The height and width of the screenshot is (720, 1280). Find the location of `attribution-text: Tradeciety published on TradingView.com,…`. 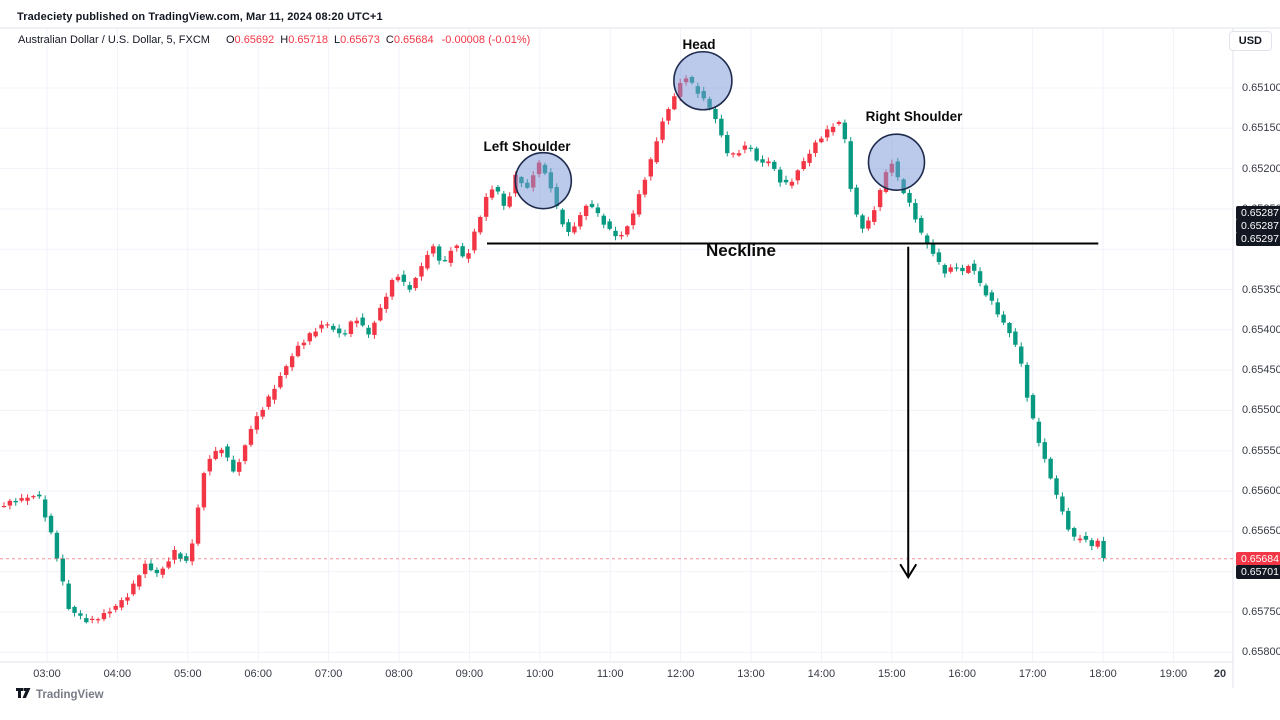

attribution-text: Tradeciety published on TradingView.com,… is located at coordinates (200, 17).